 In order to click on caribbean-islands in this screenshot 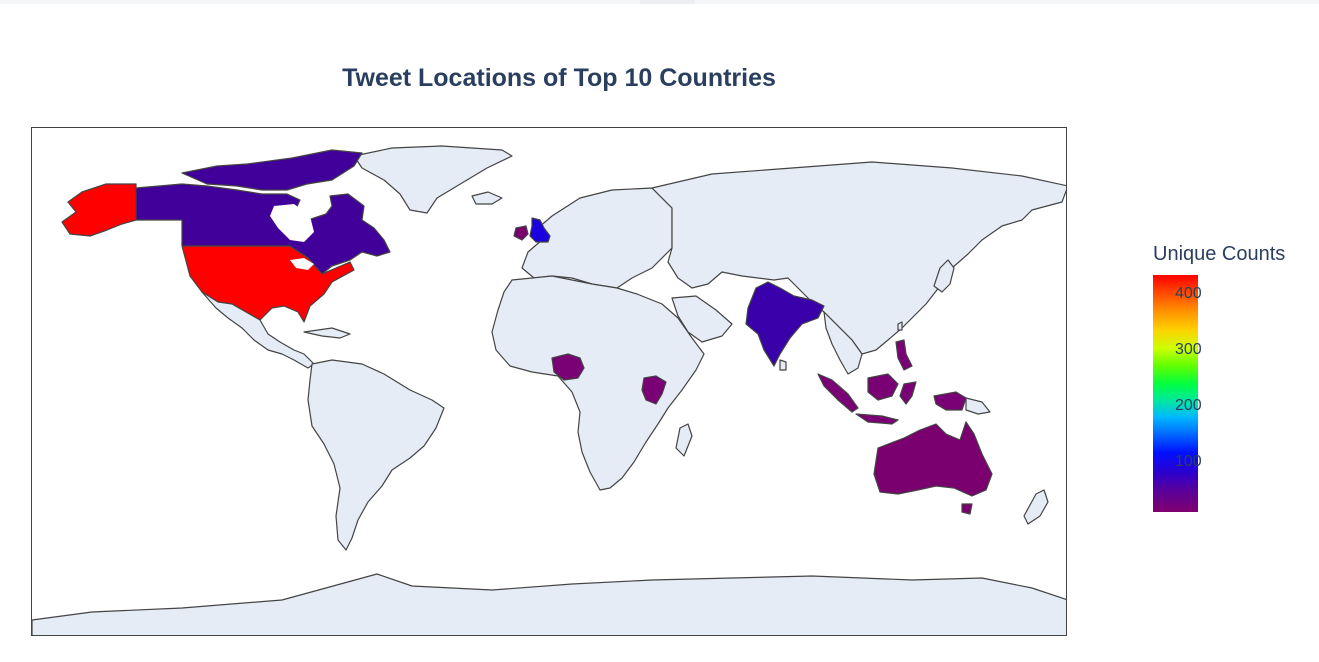, I will do `click(327, 333)`.